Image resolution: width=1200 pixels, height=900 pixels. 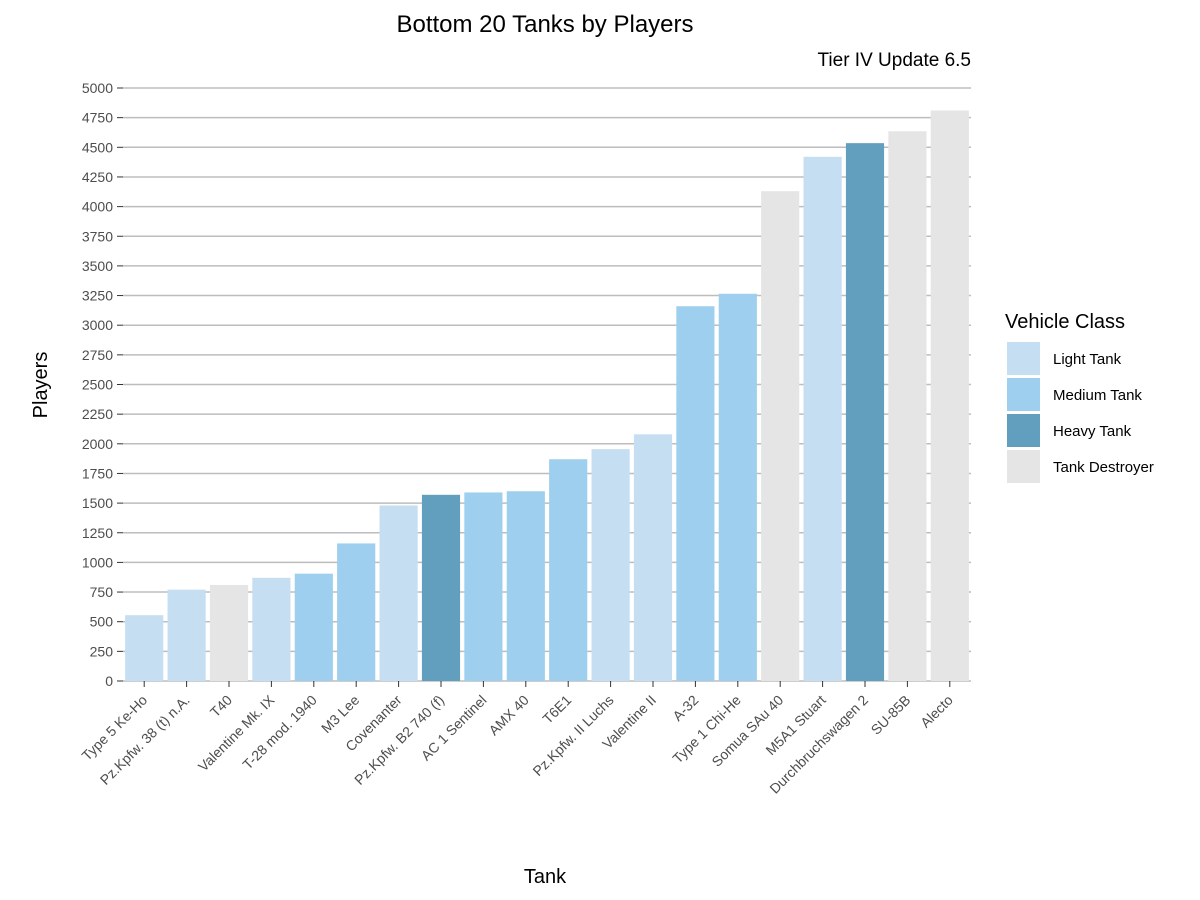 I want to click on chart-title: Bottom 20 Tanks by Players, so click(x=544, y=24).